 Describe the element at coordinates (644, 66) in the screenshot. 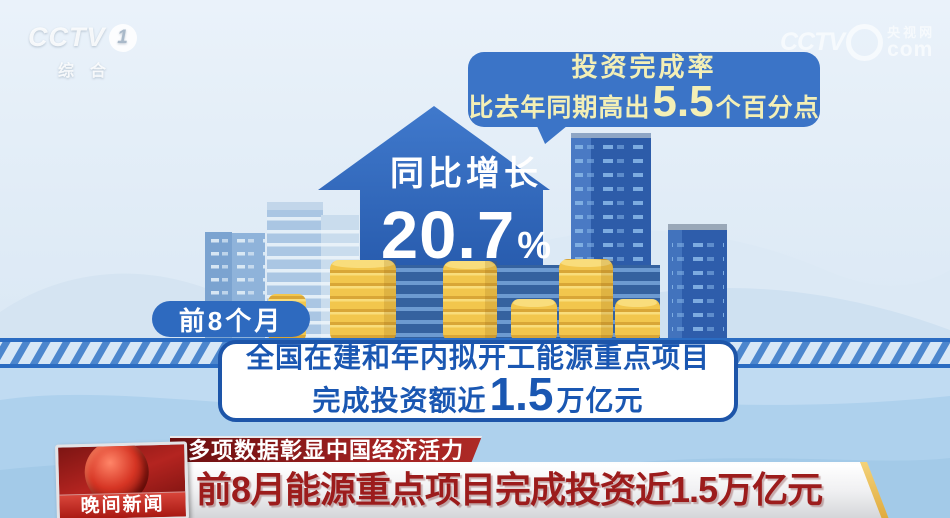

I see `callout-title: 投资完成率` at that location.